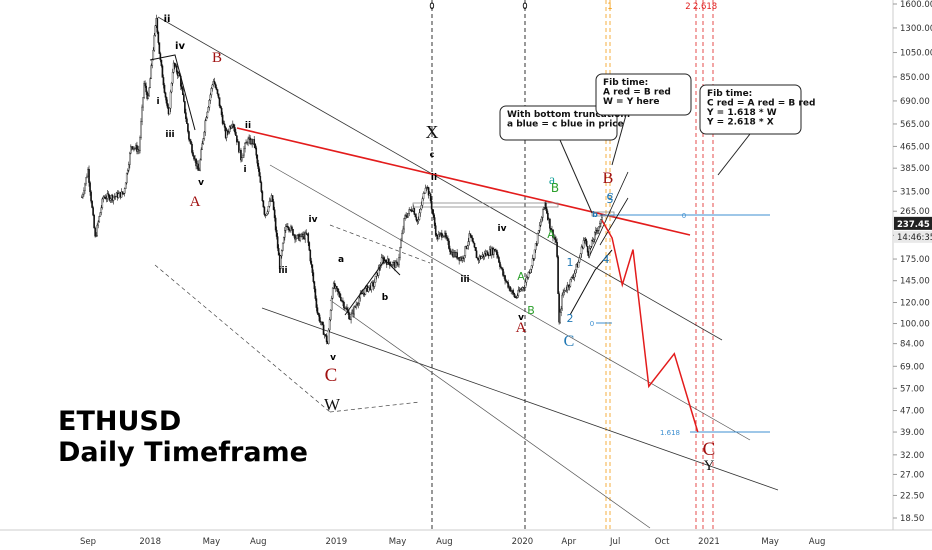 Image resolution: width=932 pixels, height=550 pixels. Describe the element at coordinates (734, 154) in the screenshot. I see `annotation-pointer` at that location.